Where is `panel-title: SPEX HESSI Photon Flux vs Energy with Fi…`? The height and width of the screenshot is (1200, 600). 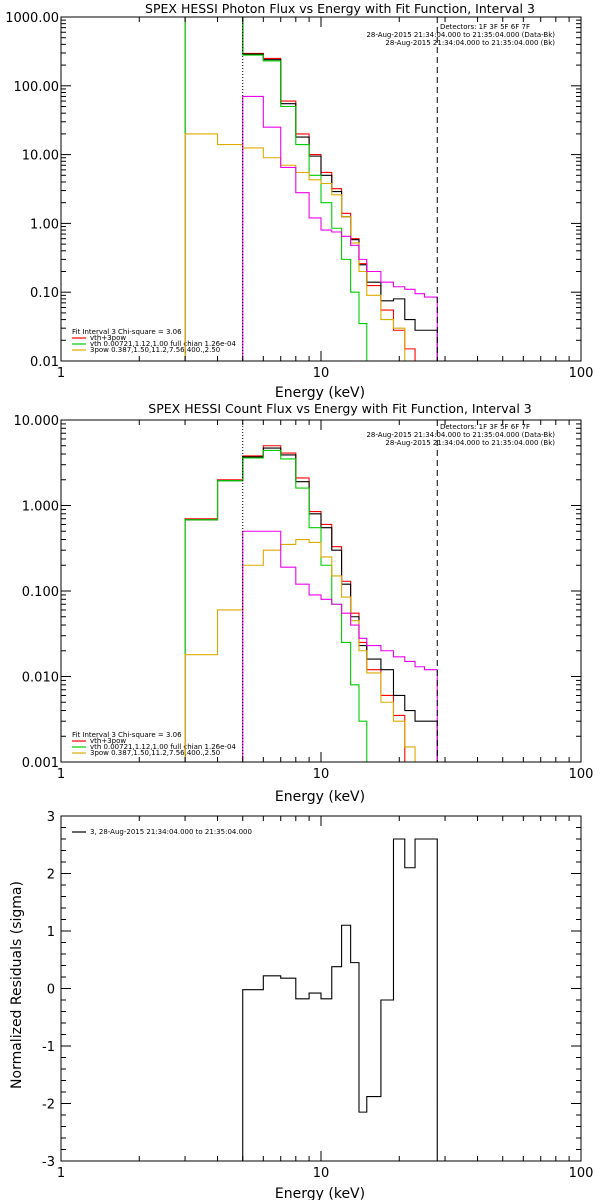
panel-title: SPEX HESSI Photon Flux vs Energy with Fi… is located at coordinates (340, 8).